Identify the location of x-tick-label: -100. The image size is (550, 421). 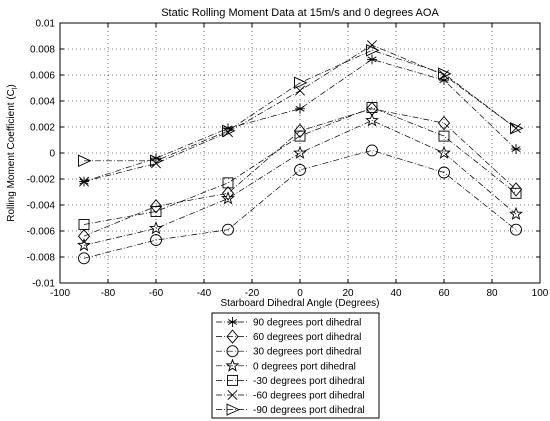
(60, 293).